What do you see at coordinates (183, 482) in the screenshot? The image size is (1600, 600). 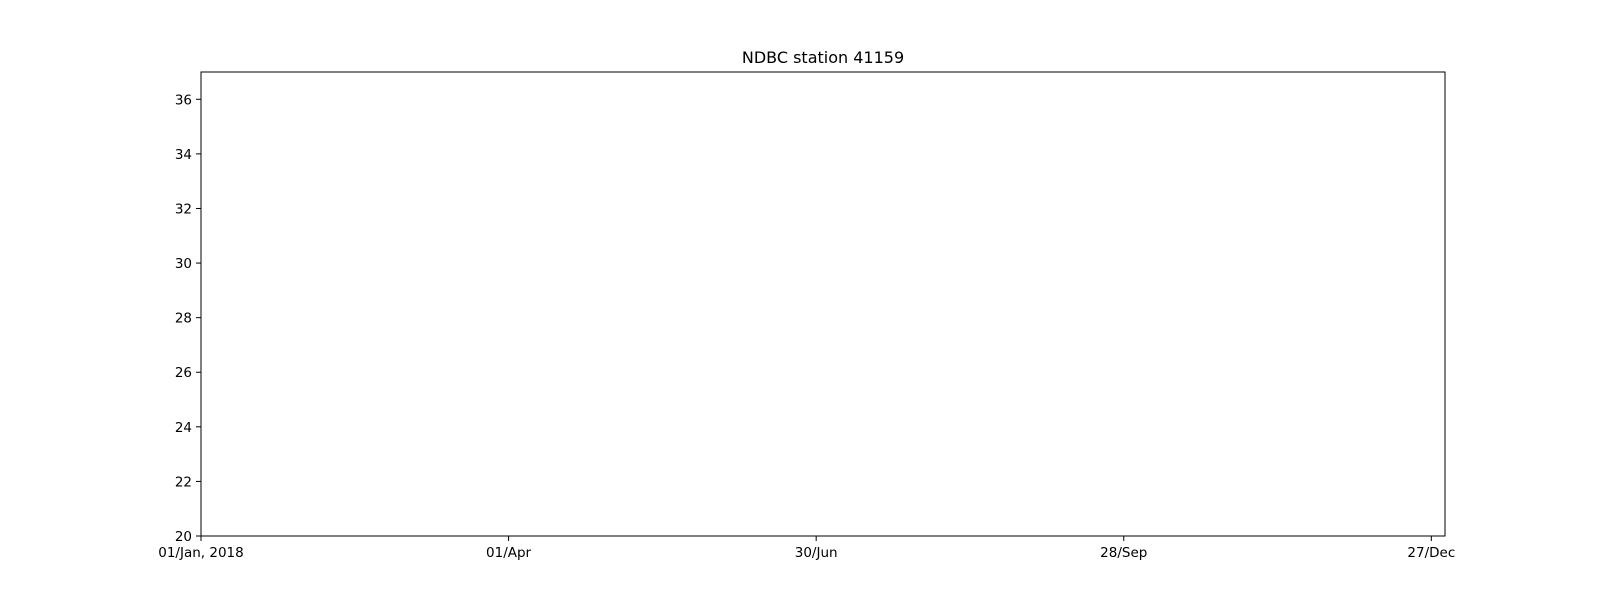 I see `y-tick-label: 22` at bounding box center [183, 482].